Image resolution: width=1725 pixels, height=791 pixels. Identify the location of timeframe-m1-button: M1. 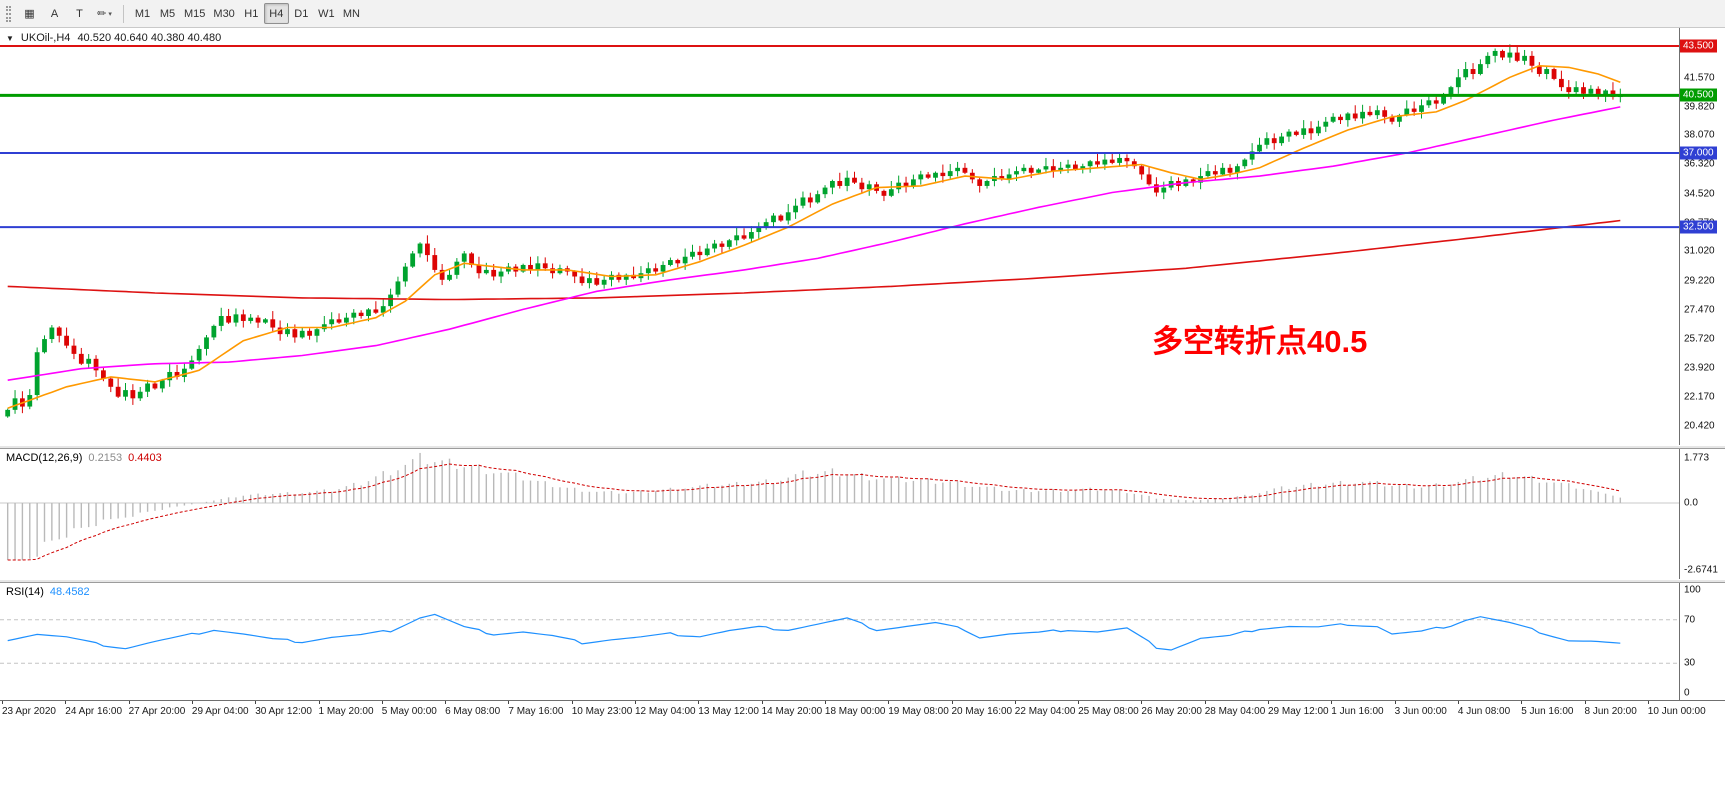
(142, 13).